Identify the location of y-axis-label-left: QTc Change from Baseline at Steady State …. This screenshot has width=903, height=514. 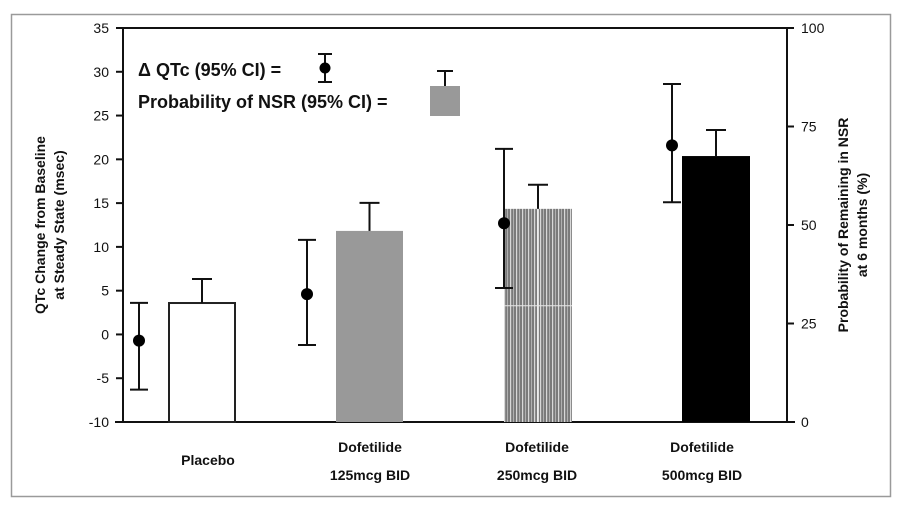
(49, 225).